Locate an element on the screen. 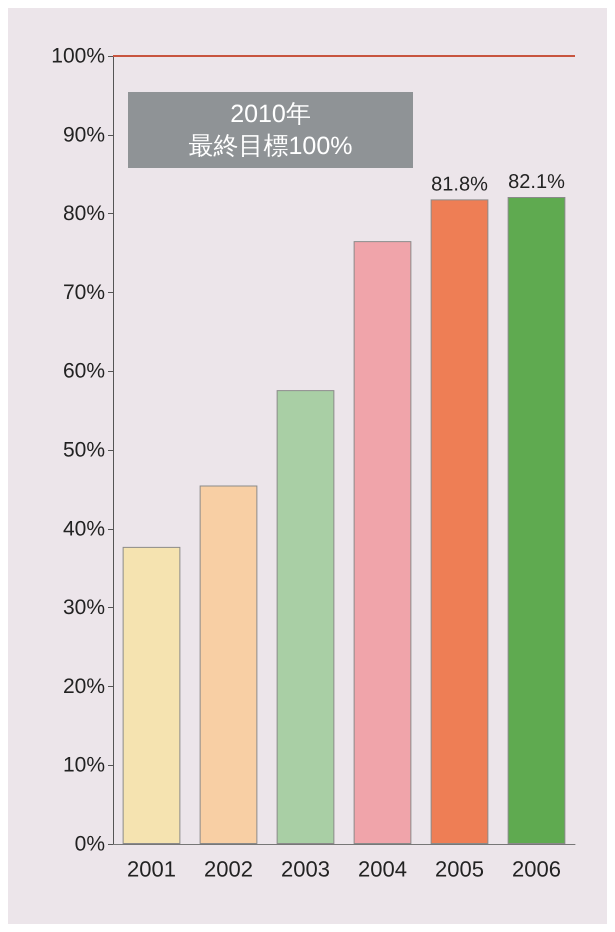  y-tick-label: 90% is located at coordinates (83, 134).